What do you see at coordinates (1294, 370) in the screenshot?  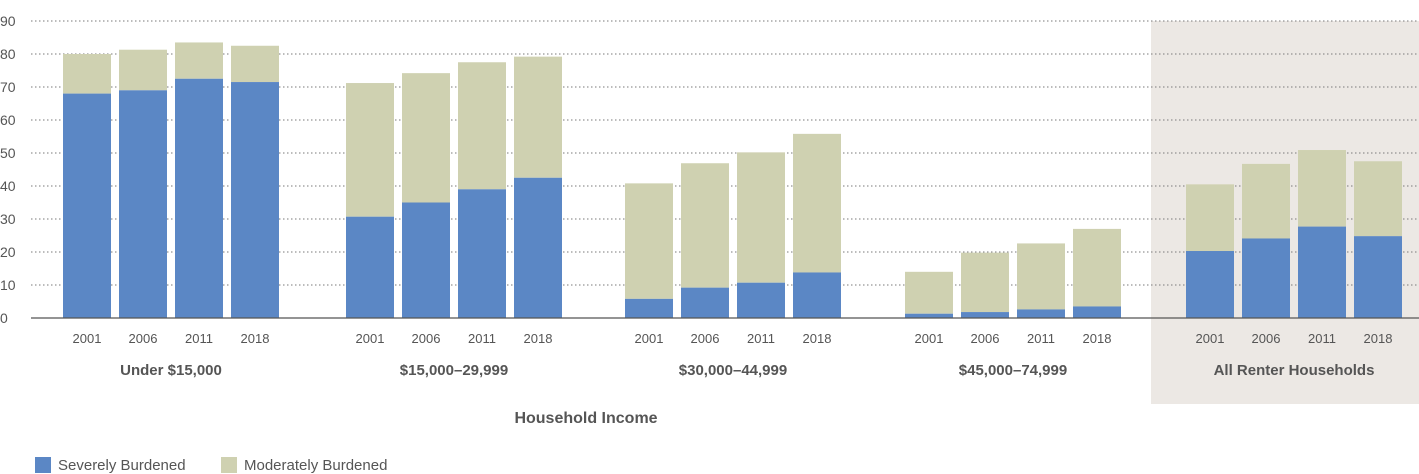 I see `group-label: All Renter Households` at bounding box center [1294, 370].